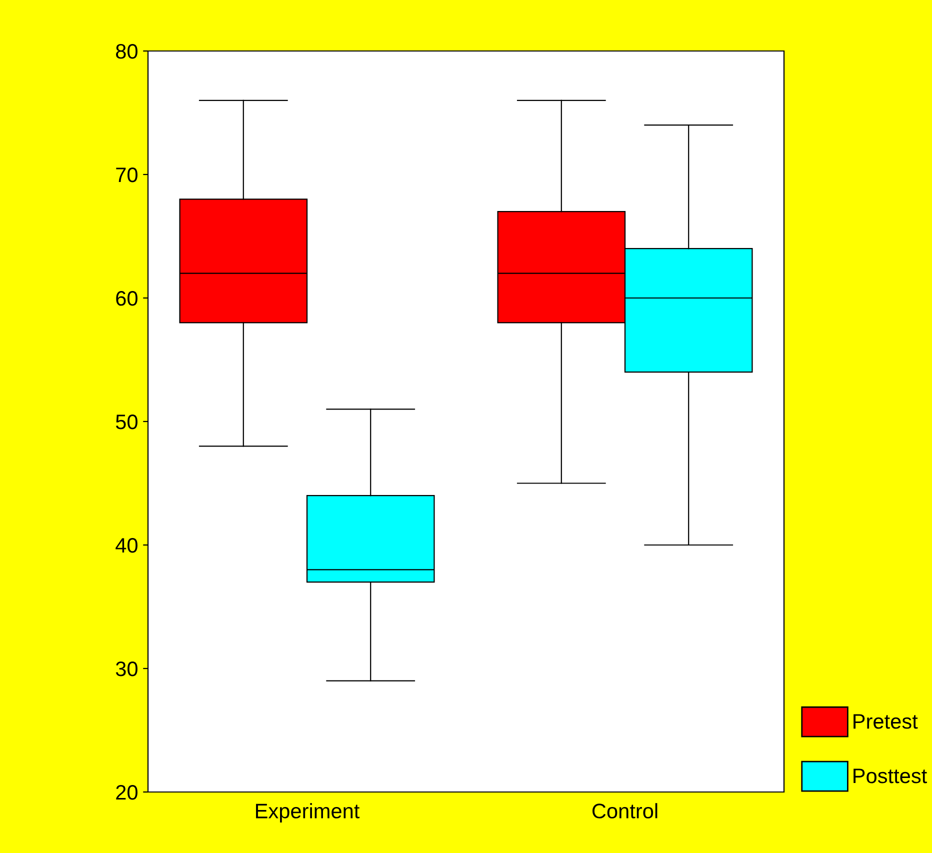 This screenshot has width=932, height=853. What do you see at coordinates (127, 298) in the screenshot?
I see `y-tick-label: 60` at bounding box center [127, 298].